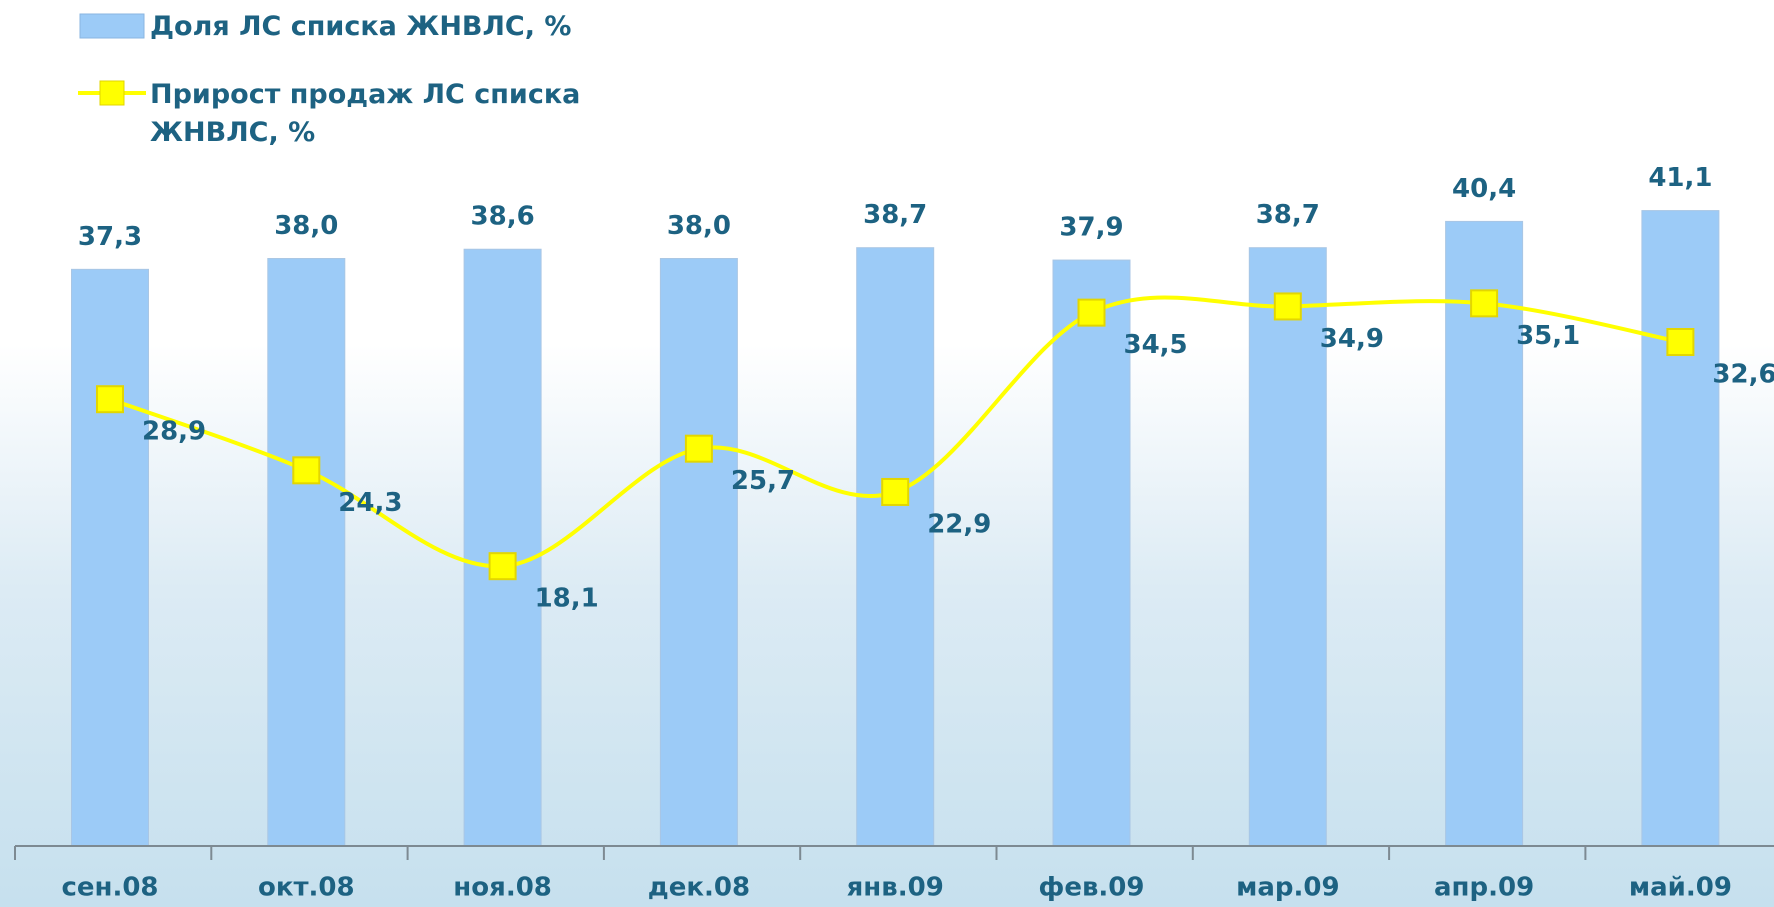  I want to click on line-label: 25,7, so click(763, 481).